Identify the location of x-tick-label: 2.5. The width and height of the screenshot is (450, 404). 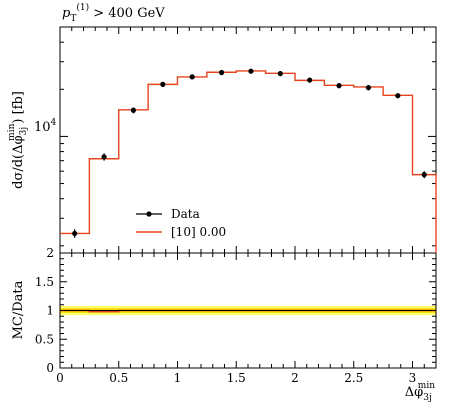
(353, 378).